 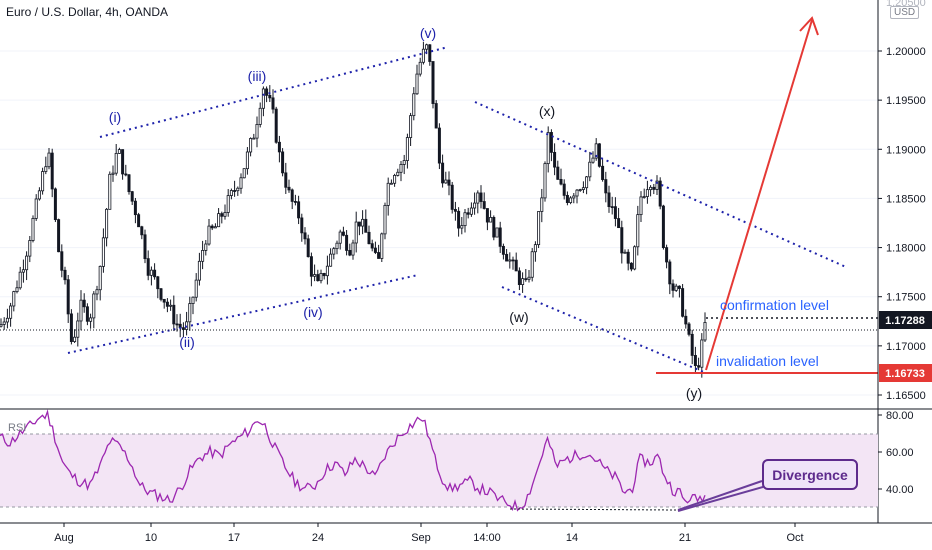 I want to click on rsi-band-fill, so click(x=439, y=470).